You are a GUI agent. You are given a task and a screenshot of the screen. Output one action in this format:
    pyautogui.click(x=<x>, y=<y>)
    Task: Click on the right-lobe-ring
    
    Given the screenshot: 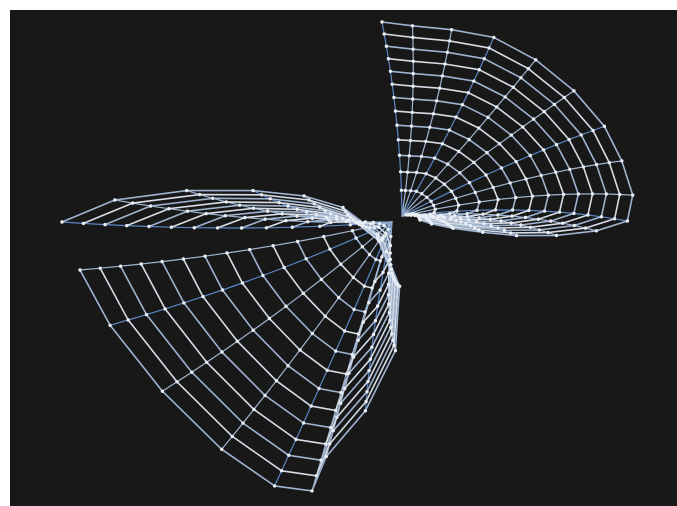 What is the action you would take?
    pyautogui.click(x=448, y=179)
    